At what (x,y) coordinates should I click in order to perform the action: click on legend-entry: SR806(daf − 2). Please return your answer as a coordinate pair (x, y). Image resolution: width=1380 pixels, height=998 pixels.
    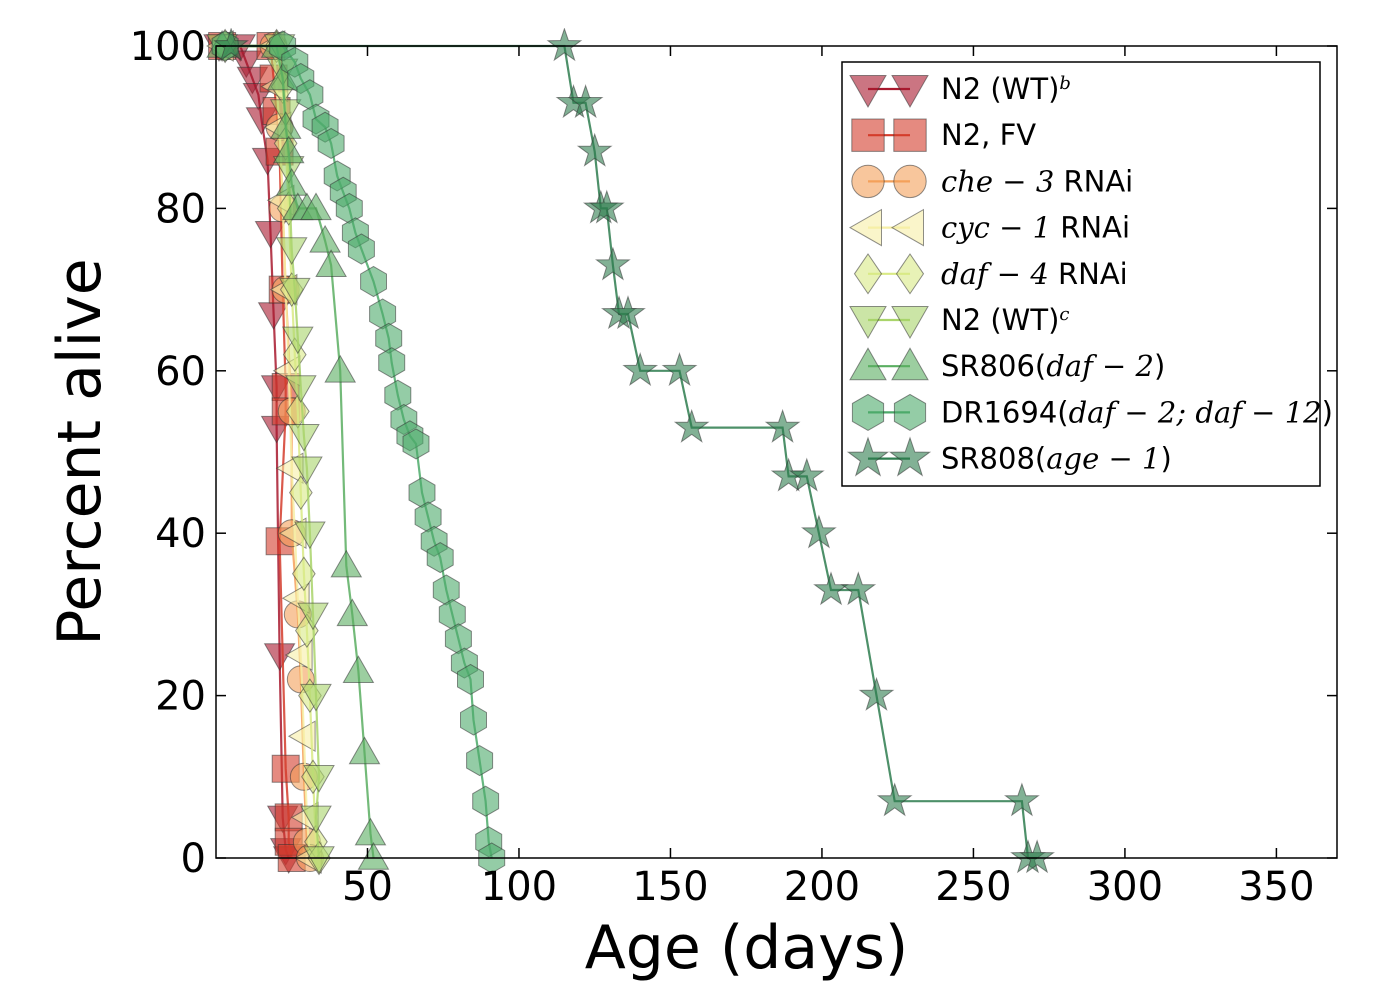
    Looking at the image, I should click on (1007, 365).